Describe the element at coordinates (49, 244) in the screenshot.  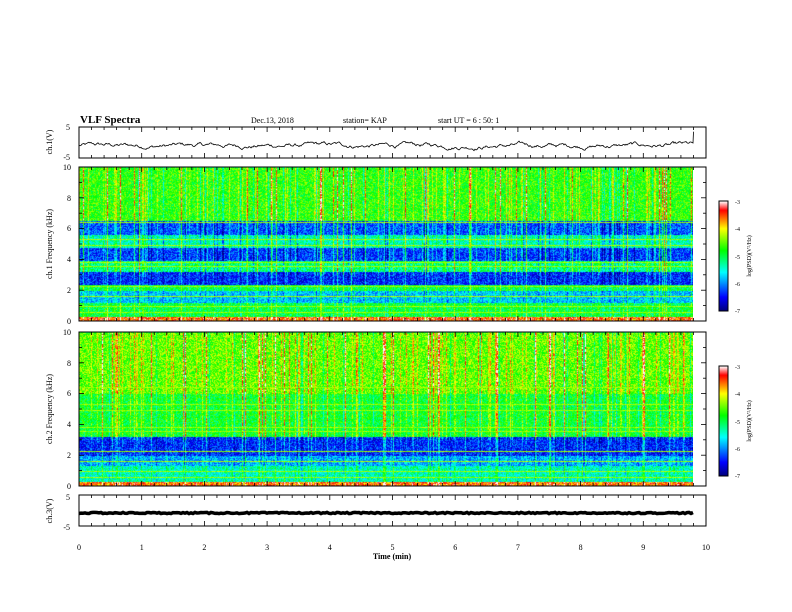
I see `ch1-spectrogram-ylabel: ch.1 Frequency (kHz)` at that location.